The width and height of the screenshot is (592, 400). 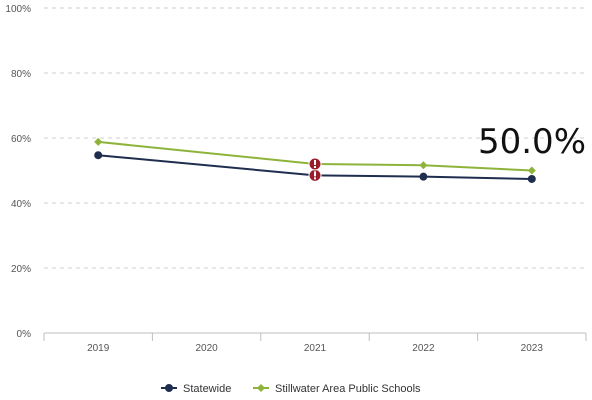 I want to click on legend-label: Statewide, so click(x=207, y=389).